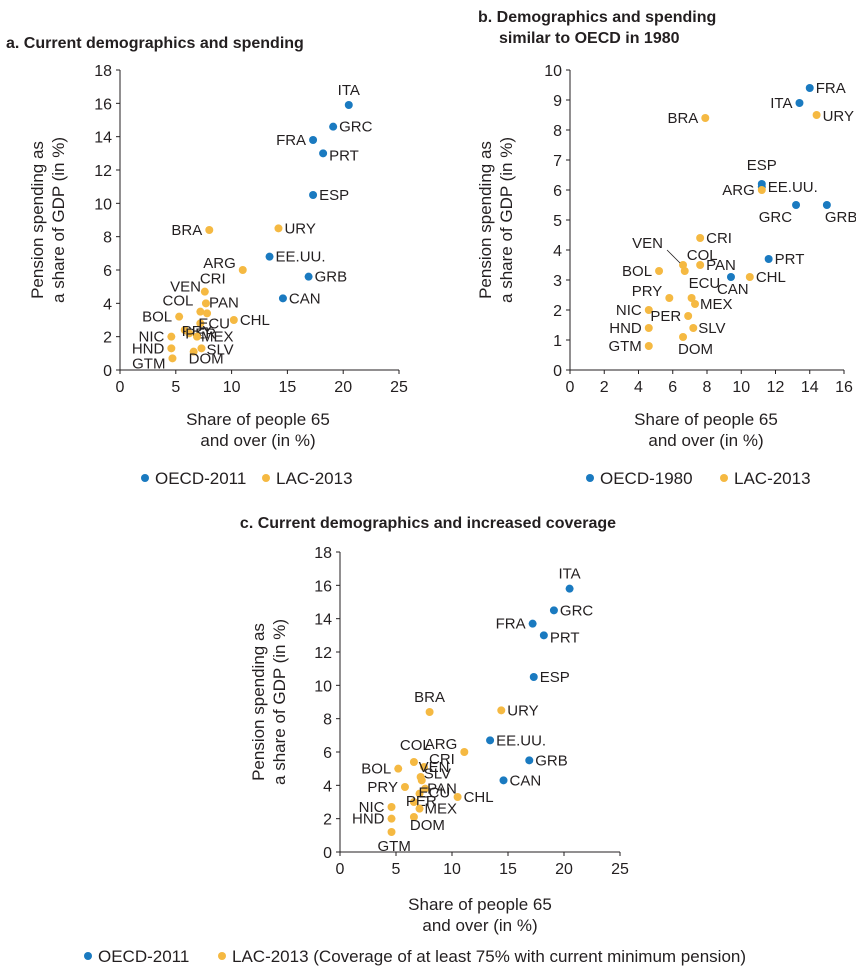 This screenshot has width=856, height=975. What do you see at coordinates (810, 387) in the screenshot?
I see `x-tick-label: 14` at bounding box center [810, 387].